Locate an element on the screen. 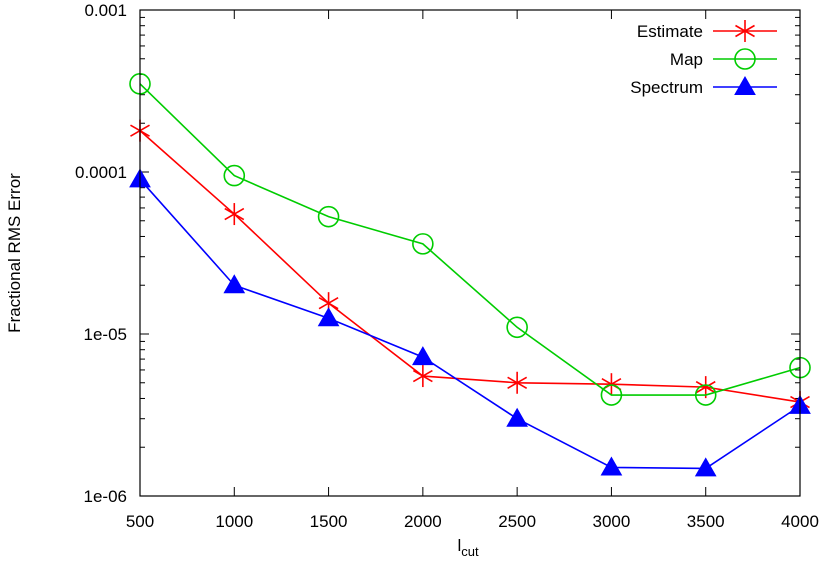  x-tick-label: 1500 is located at coordinates (329, 521).